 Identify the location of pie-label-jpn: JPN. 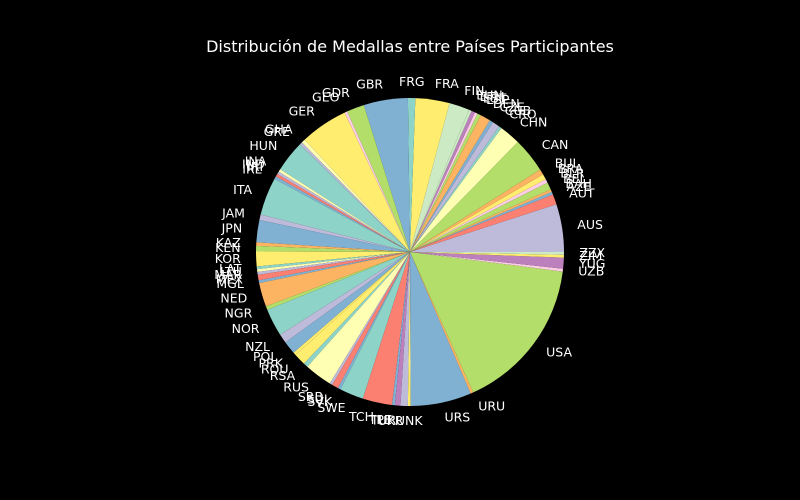
(232, 227).